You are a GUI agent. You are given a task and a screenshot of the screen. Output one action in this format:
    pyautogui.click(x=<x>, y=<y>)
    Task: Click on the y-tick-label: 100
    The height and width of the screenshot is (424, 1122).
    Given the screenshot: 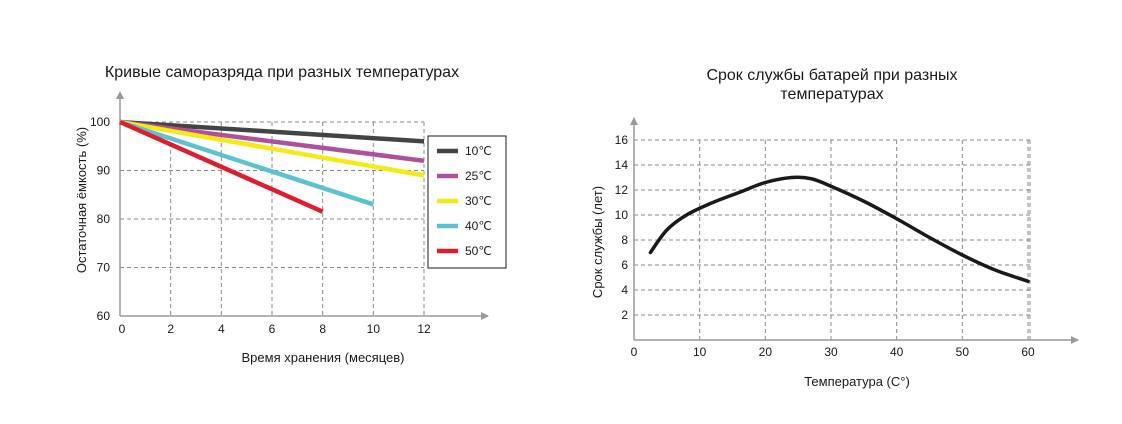 What is the action you would take?
    pyautogui.click(x=100, y=122)
    